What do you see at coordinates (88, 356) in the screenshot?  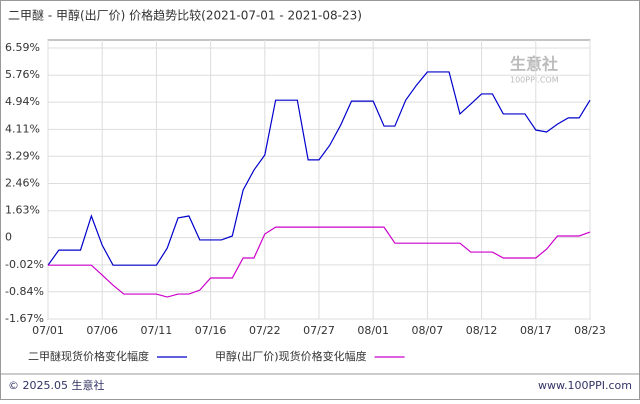 I see `legend-label: 二甲醚现货价格变化幅度` at bounding box center [88, 356].